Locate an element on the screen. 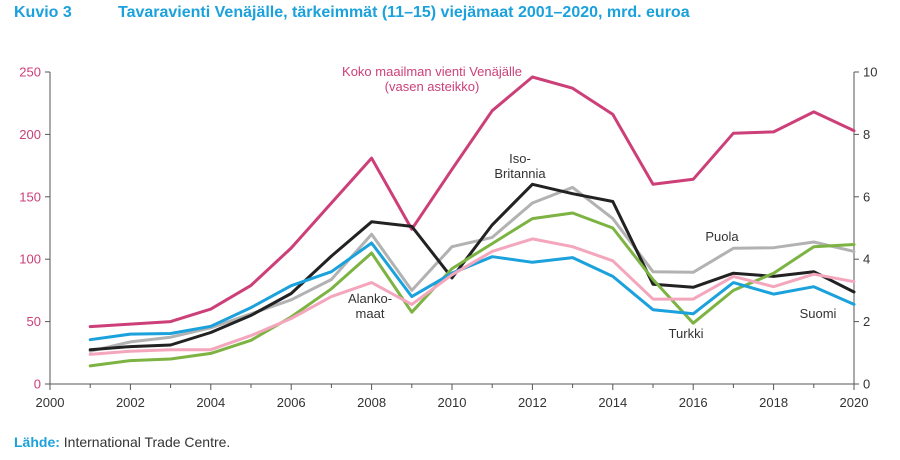 This screenshot has width=900, height=460. annotation-world-line1: Koko maailman vienti Venäjälle is located at coordinates (432, 71).